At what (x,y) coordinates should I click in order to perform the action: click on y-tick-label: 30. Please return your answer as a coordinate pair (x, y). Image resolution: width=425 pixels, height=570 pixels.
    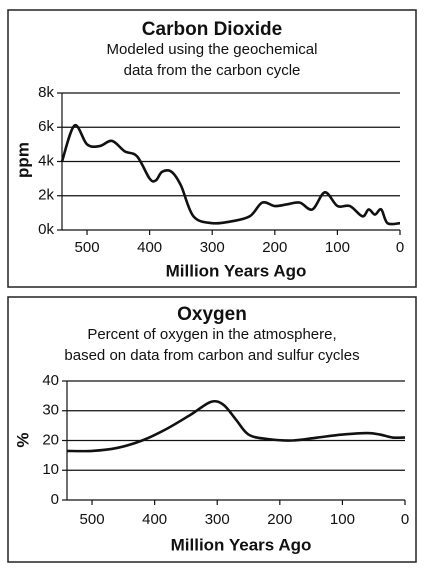
    Looking at the image, I should click on (50, 410).